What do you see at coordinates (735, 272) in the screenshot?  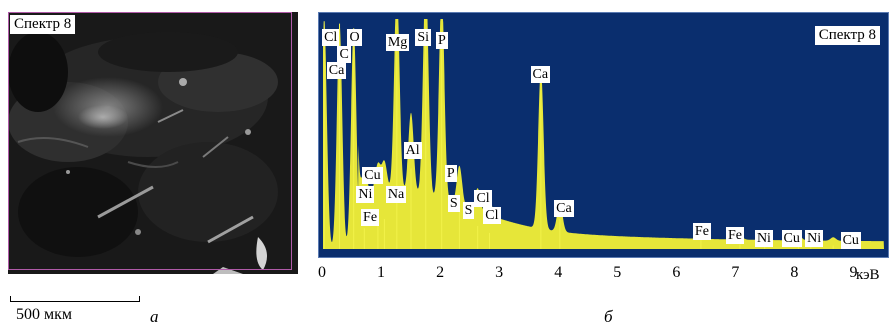 I see `x-tick-label: 7` at bounding box center [735, 272].